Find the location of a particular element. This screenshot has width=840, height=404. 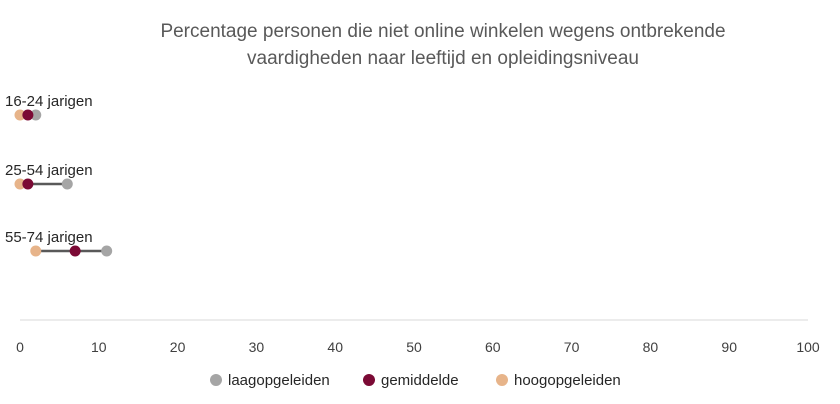

x-tick-label: 80 is located at coordinates (651, 347).